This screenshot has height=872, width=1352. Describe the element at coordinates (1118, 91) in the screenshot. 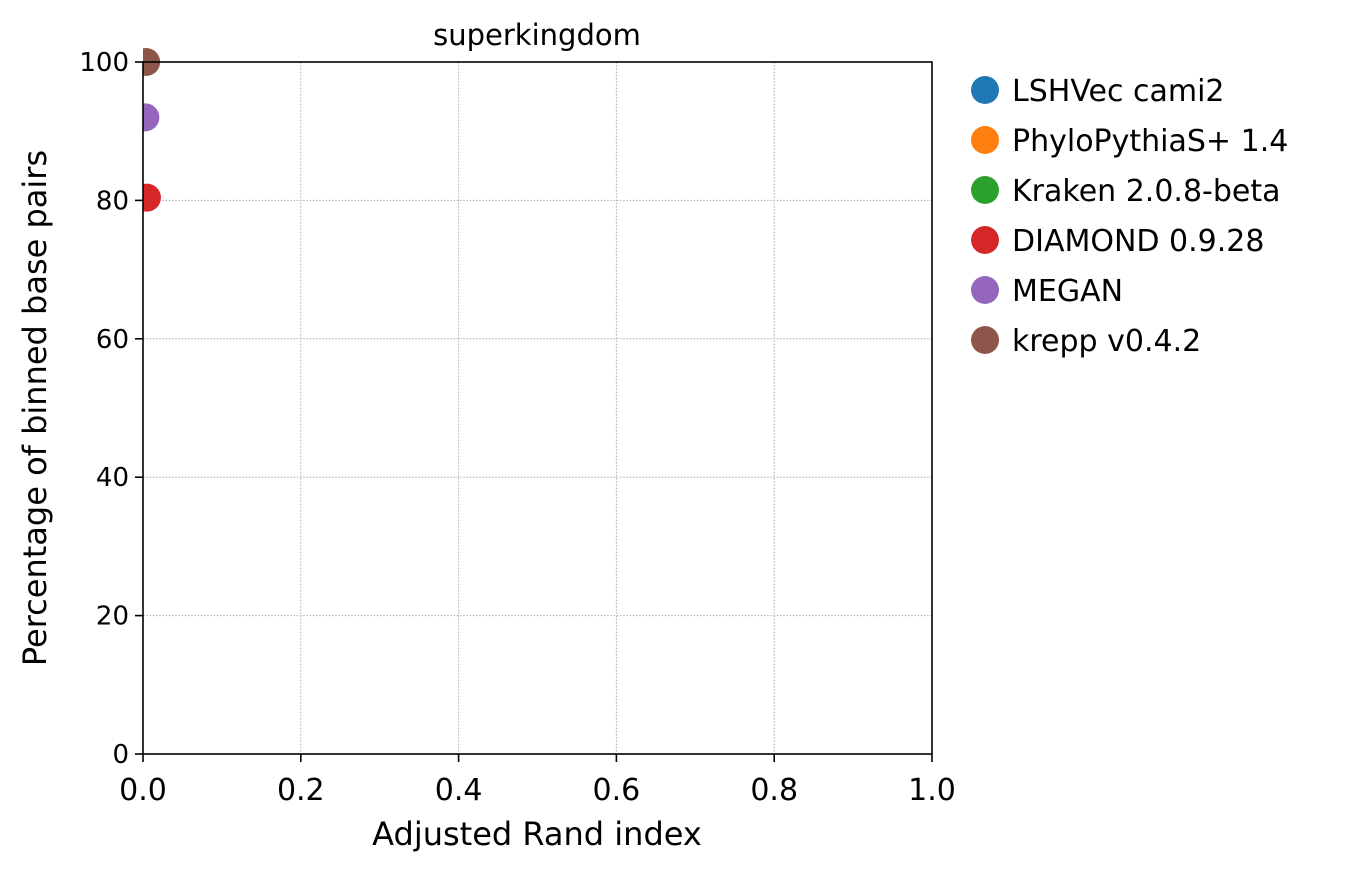

I see `legend-label: LSHVec cami2` at that location.